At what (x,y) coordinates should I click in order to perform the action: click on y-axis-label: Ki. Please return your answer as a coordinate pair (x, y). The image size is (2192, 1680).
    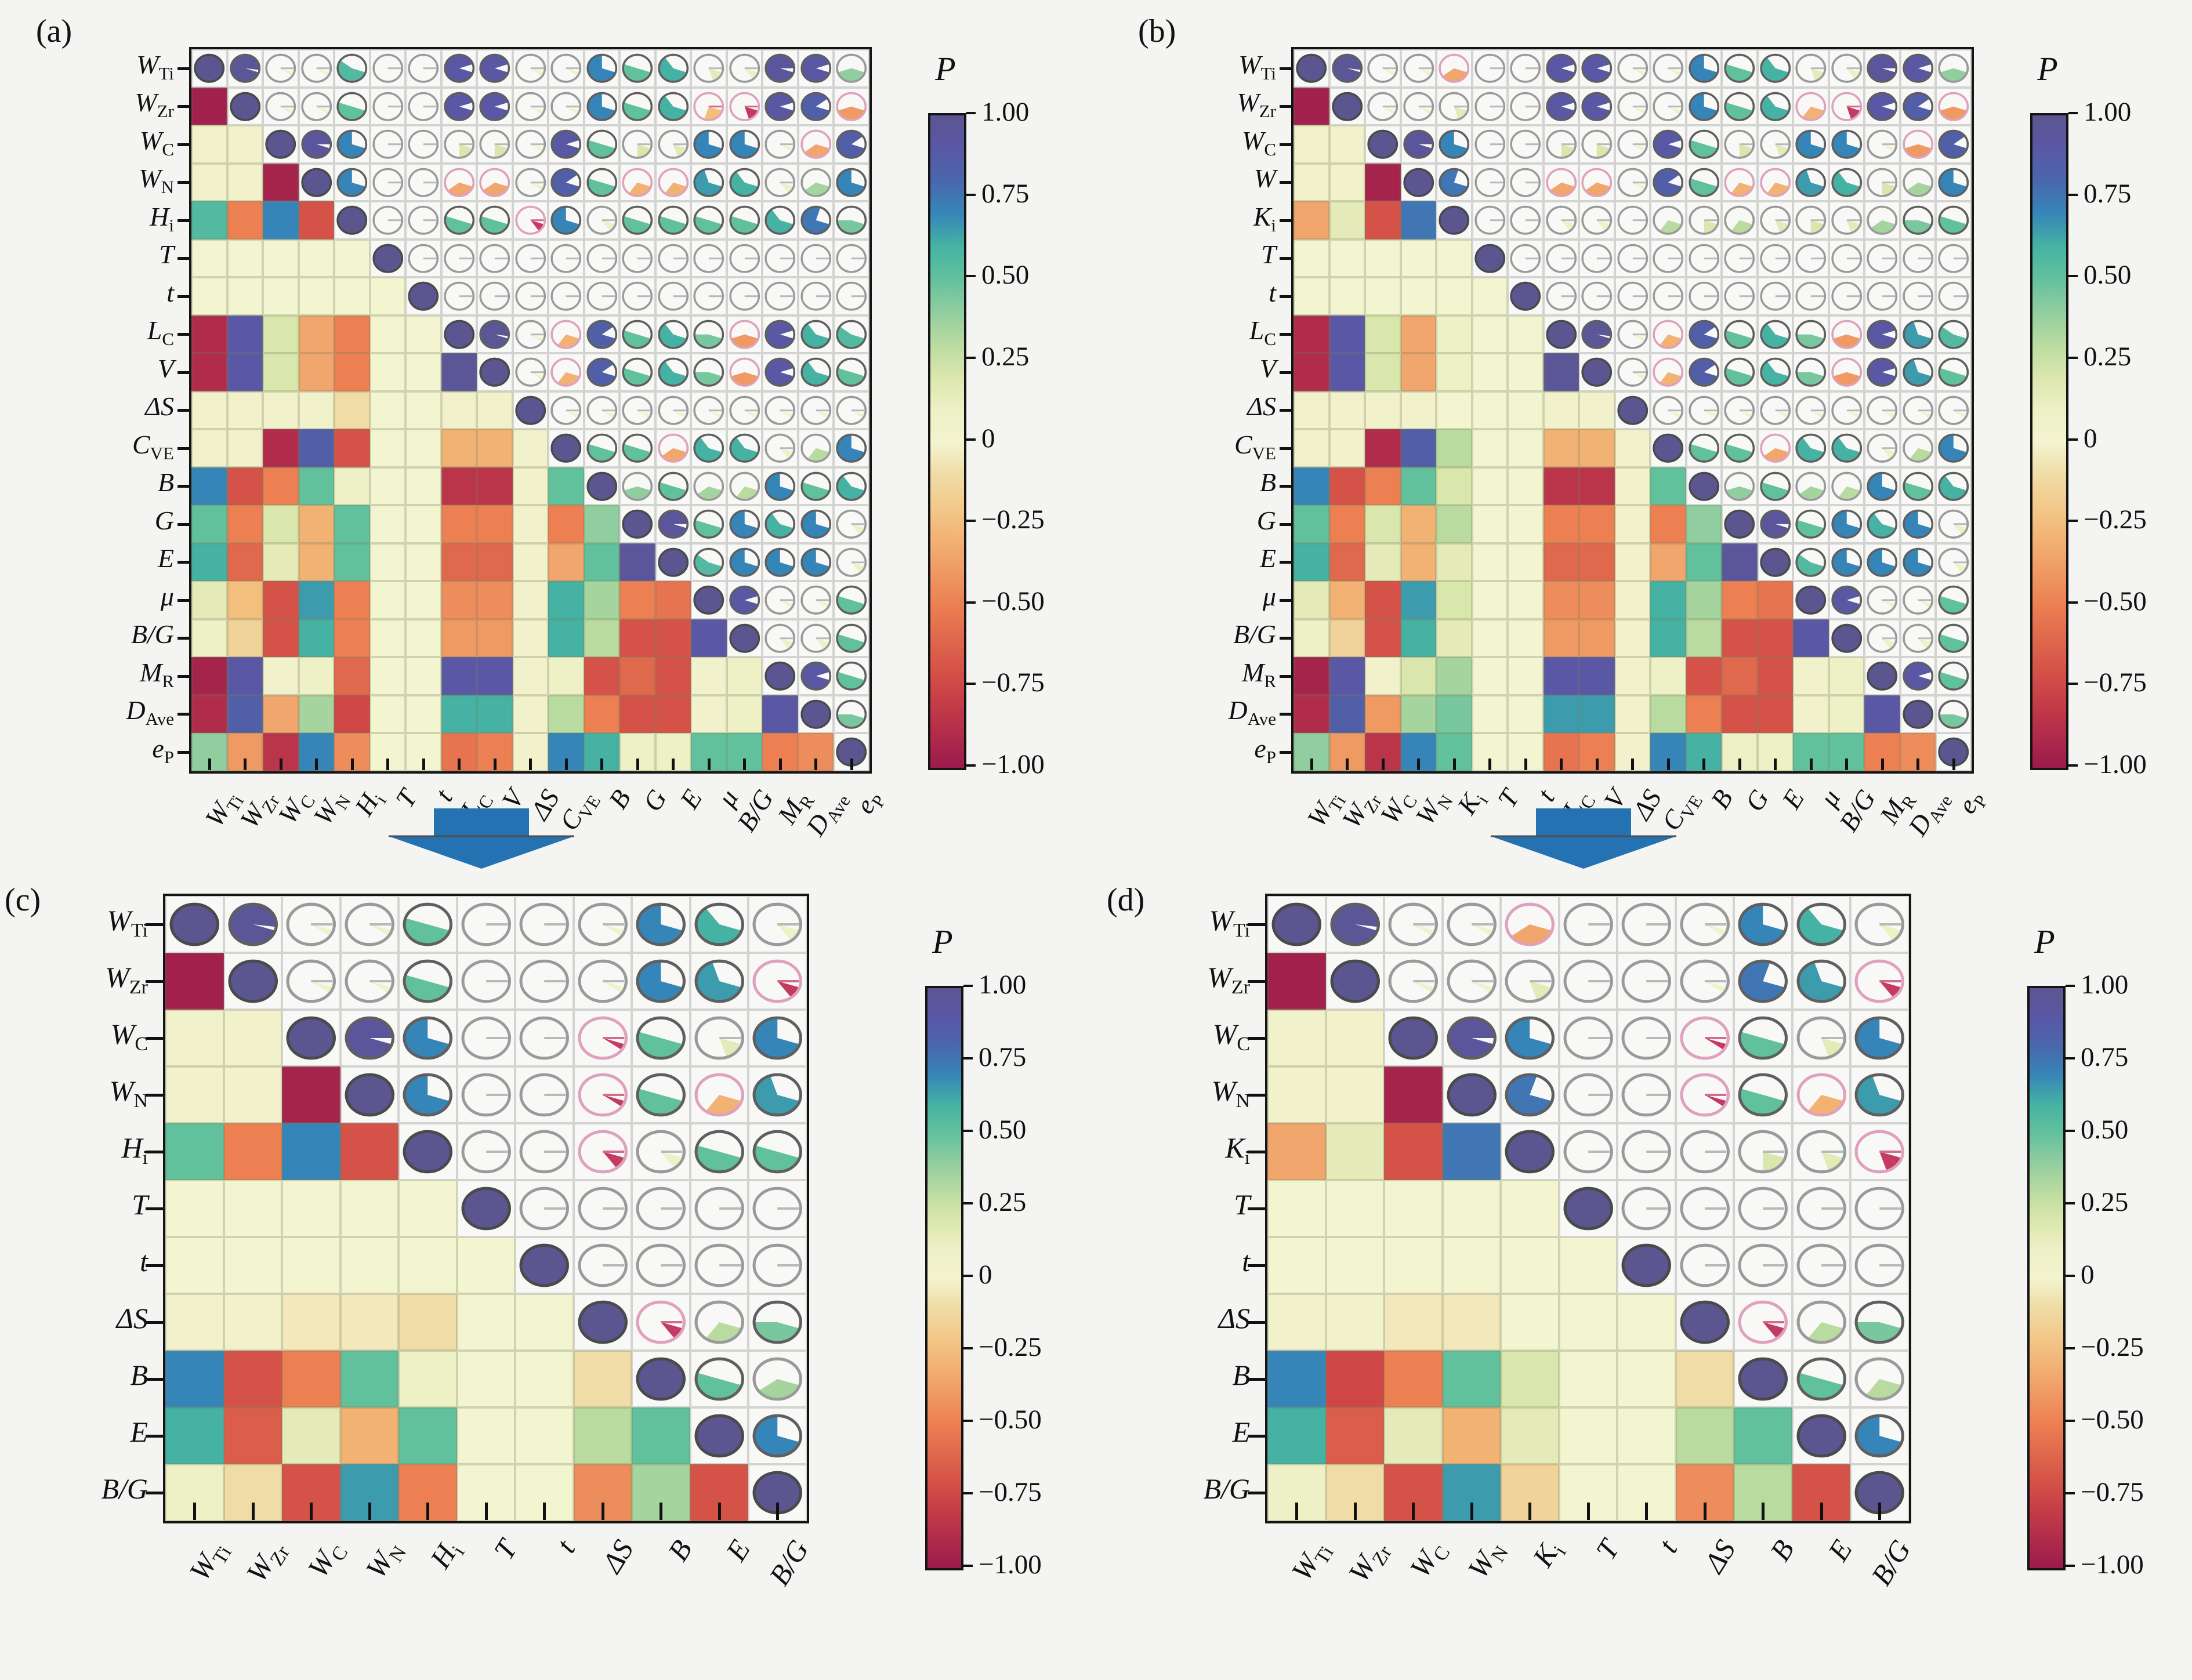
    Looking at the image, I should click on (1237, 1150).